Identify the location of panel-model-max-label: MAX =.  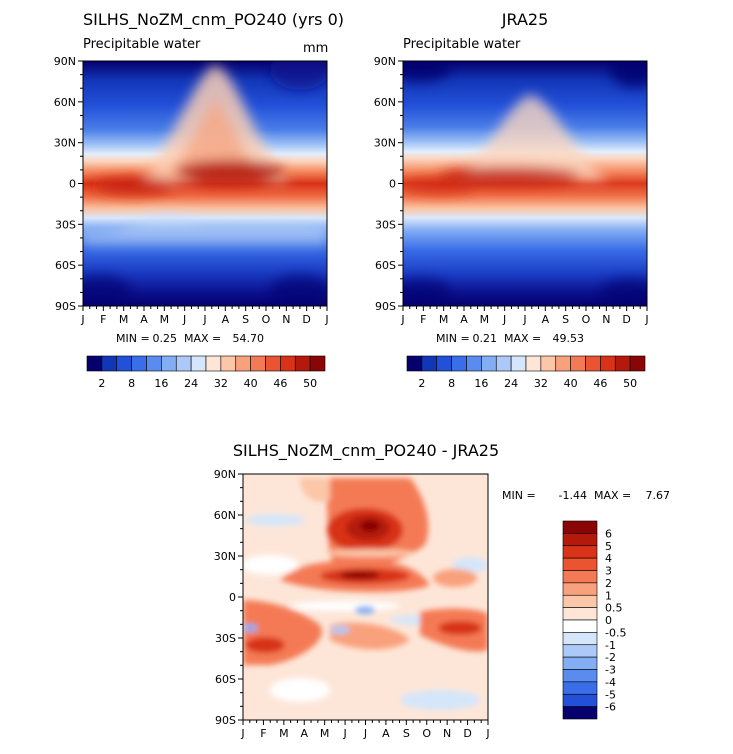
(202, 338).